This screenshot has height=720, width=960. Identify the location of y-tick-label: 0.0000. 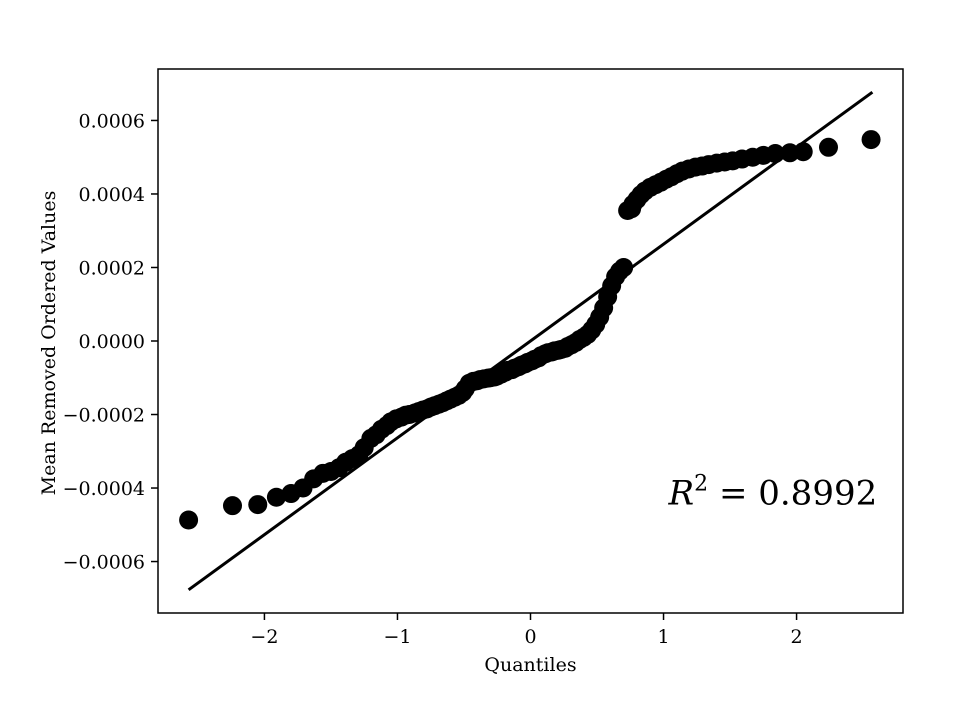
(112, 342).